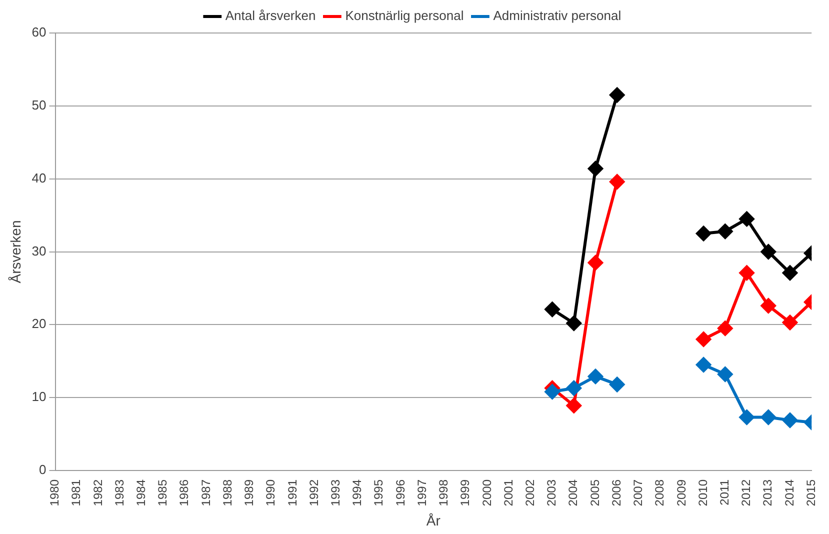 Image resolution: width=829 pixels, height=534 pixels. I want to click on x-tick-label: 1989, so click(249, 492).